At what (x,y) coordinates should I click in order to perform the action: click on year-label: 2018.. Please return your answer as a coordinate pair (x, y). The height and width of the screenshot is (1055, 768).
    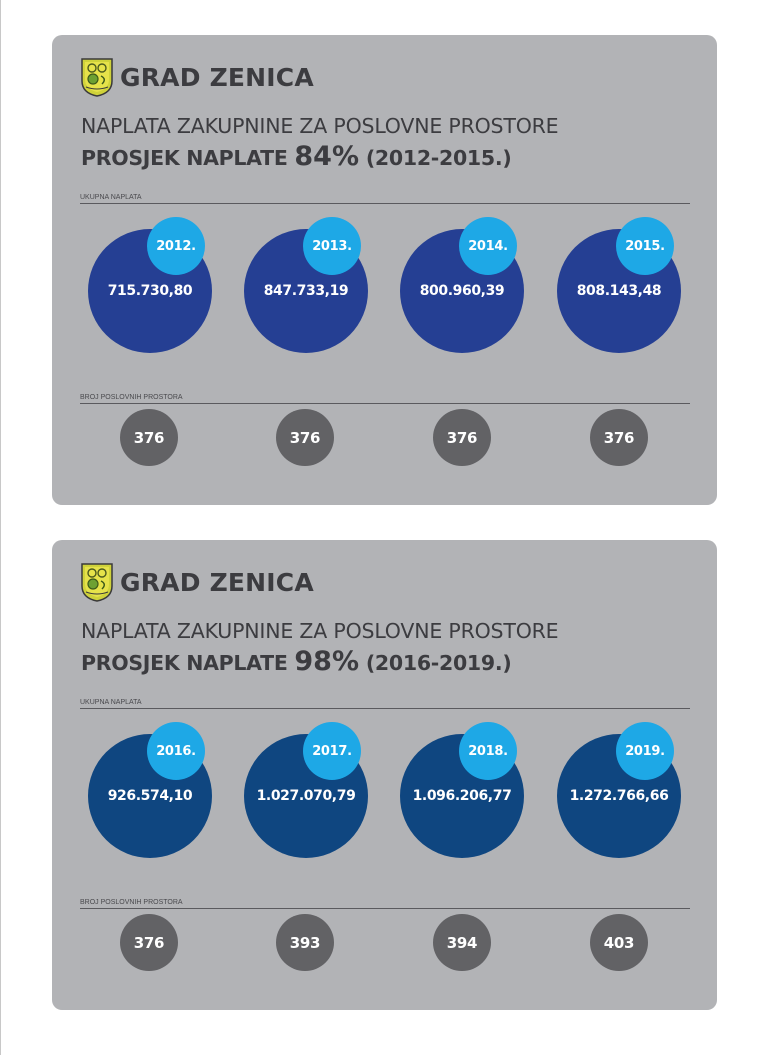
    Looking at the image, I should click on (488, 751).